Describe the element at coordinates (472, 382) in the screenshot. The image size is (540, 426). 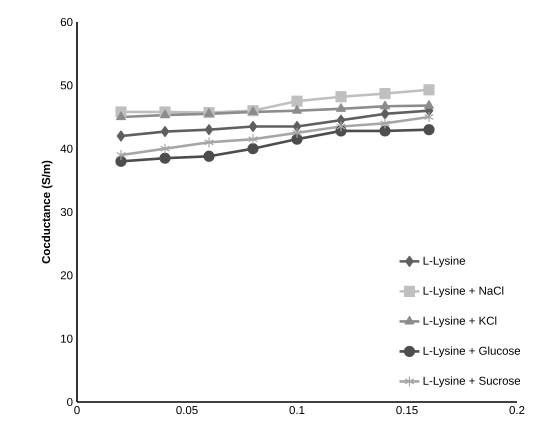
I see `legend-label: L-Lysine + Sucrose` at that location.